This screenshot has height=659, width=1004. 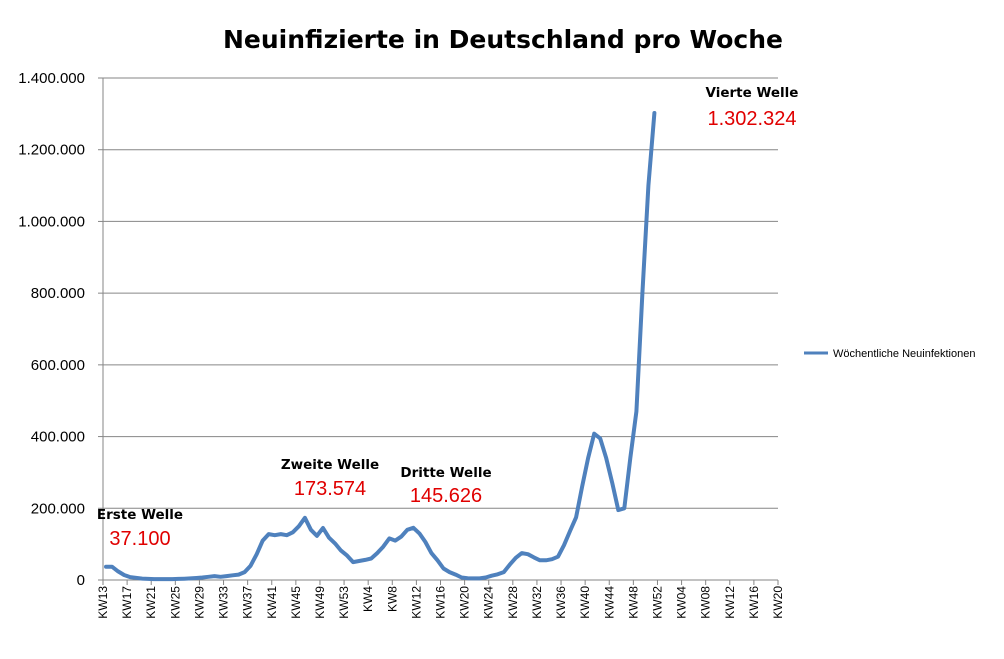 What do you see at coordinates (330, 489) in the screenshot?
I see `annotation-zweite-welle-value: 173.574` at bounding box center [330, 489].